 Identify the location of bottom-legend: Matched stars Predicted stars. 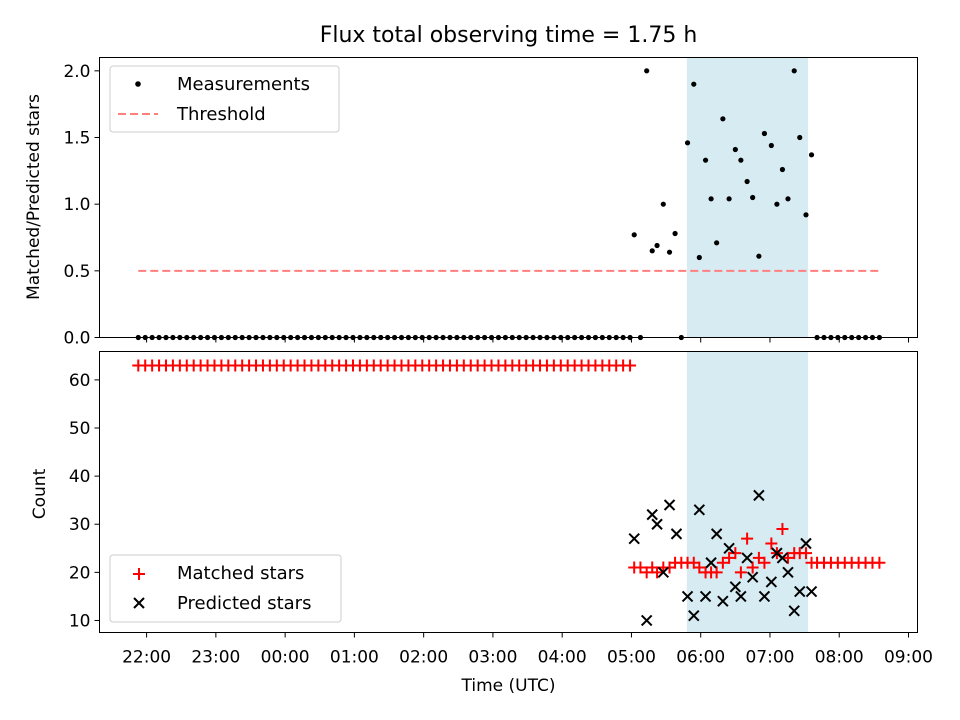
(225, 588).